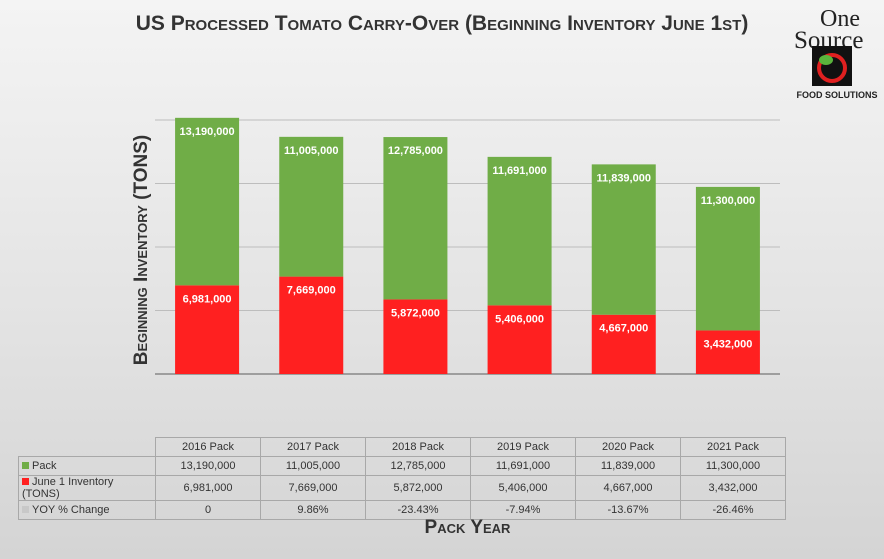 Image resolution: width=884 pixels, height=559 pixels. What do you see at coordinates (87, 510) in the screenshot?
I see `table-row-label: YOY % Change` at bounding box center [87, 510].